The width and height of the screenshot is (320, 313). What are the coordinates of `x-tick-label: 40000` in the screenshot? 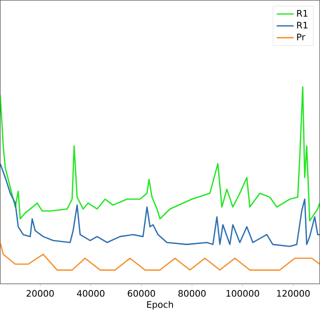 It's located at (90, 293).